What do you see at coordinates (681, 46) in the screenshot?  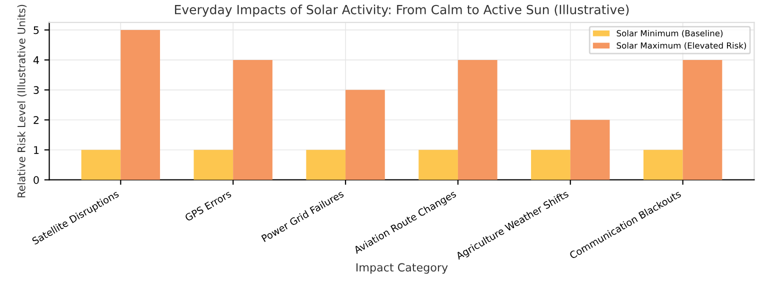 I see `legend-label: Solar Maximum (Elevated Risk)` at bounding box center [681, 46].